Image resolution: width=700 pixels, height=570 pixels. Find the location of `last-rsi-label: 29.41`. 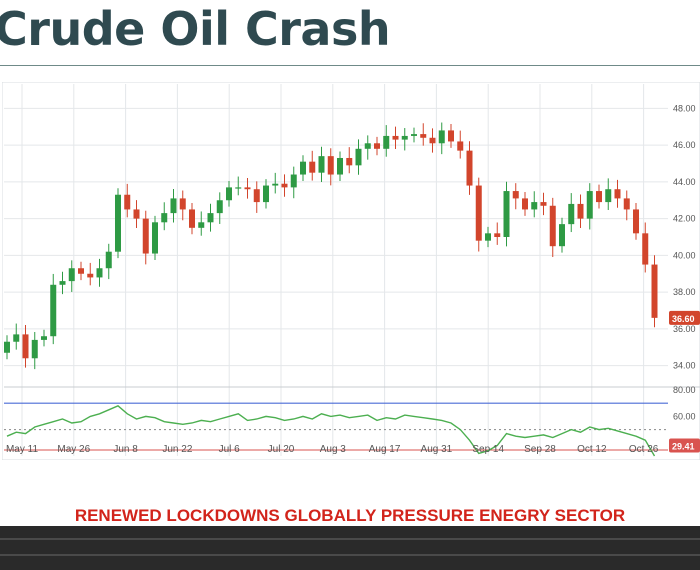

last-rsi-label: 29.41 is located at coordinates (683, 446).